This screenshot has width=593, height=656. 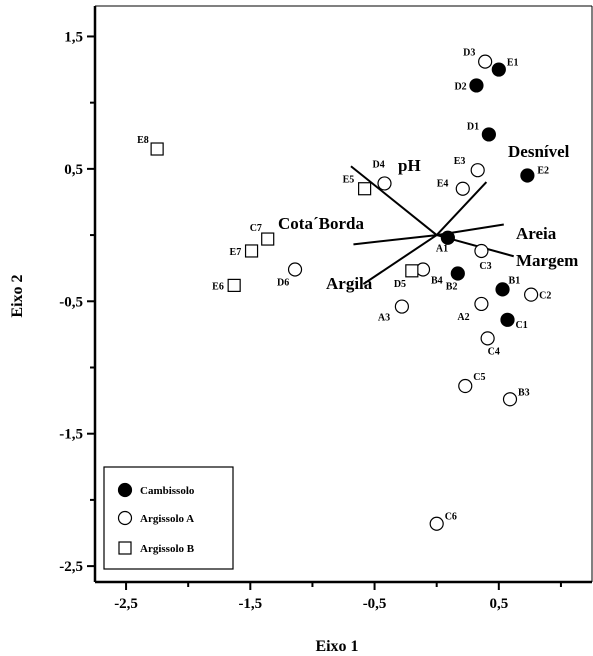 I want to click on point-label: B2, so click(x=452, y=286).